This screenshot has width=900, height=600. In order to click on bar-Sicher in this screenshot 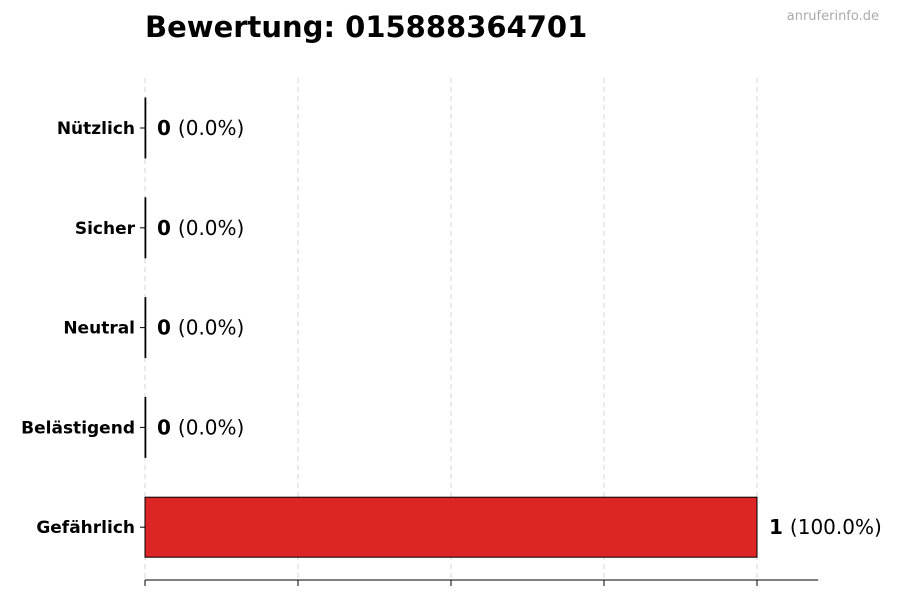, I will do `click(145, 228)`.